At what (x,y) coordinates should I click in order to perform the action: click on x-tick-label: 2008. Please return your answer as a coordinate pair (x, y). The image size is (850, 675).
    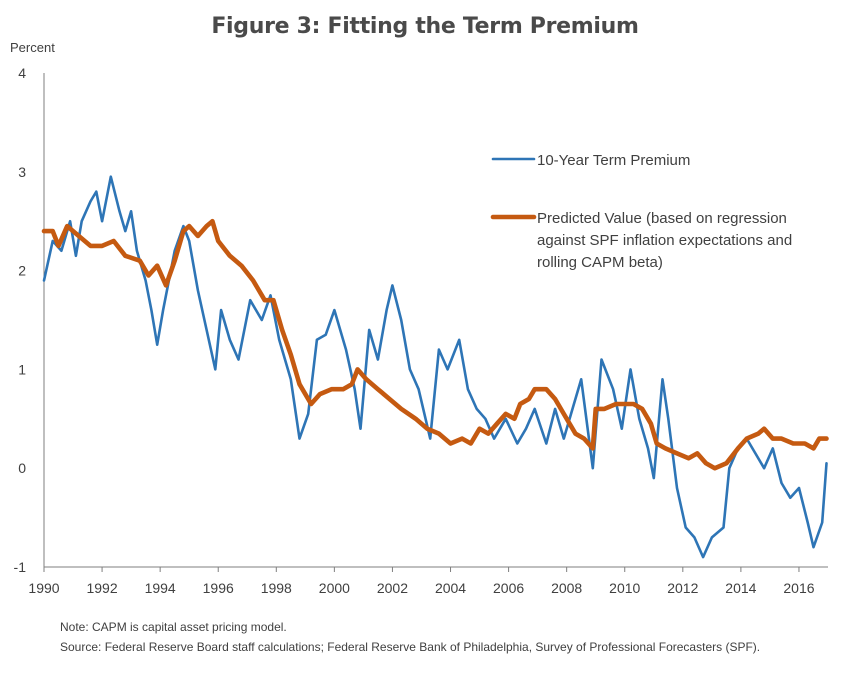
    Looking at the image, I should click on (566, 588).